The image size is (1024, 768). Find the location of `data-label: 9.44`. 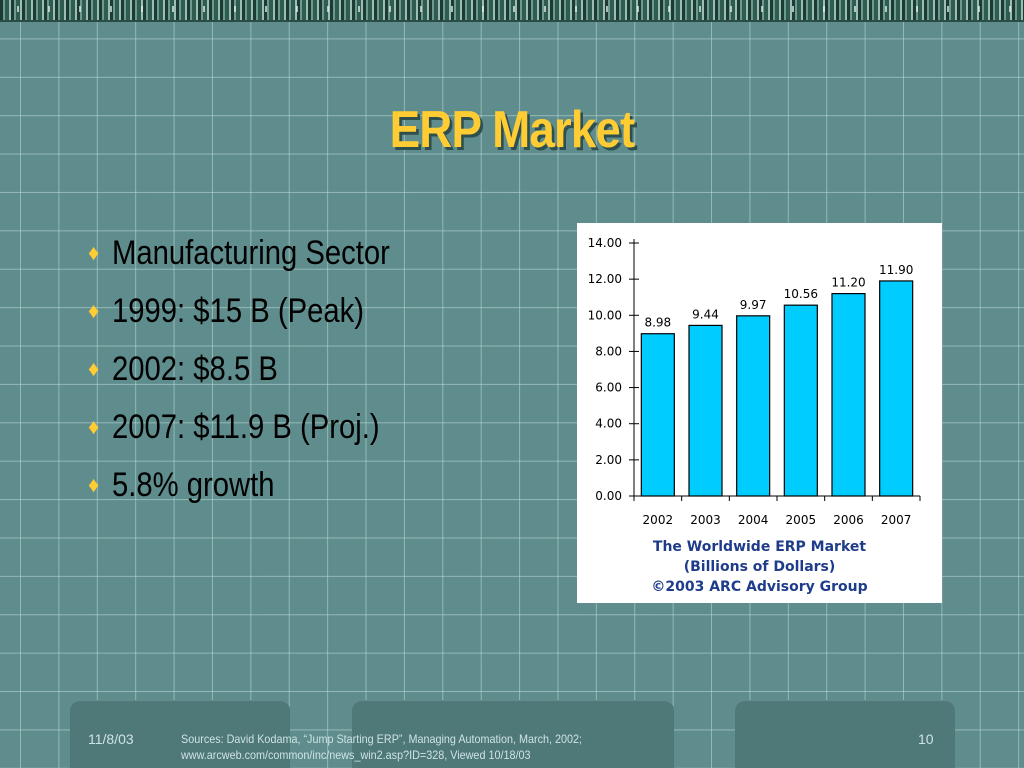

data-label: 9.44 is located at coordinates (705, 314).